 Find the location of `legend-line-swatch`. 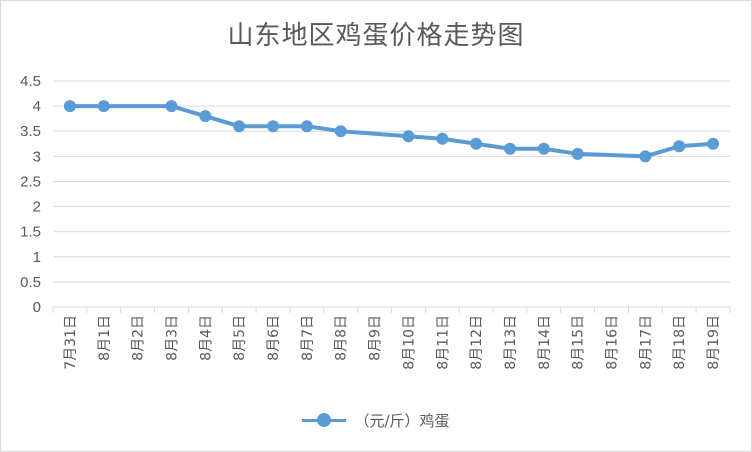

legend-line-swatch is located at coordinates (324, 420).